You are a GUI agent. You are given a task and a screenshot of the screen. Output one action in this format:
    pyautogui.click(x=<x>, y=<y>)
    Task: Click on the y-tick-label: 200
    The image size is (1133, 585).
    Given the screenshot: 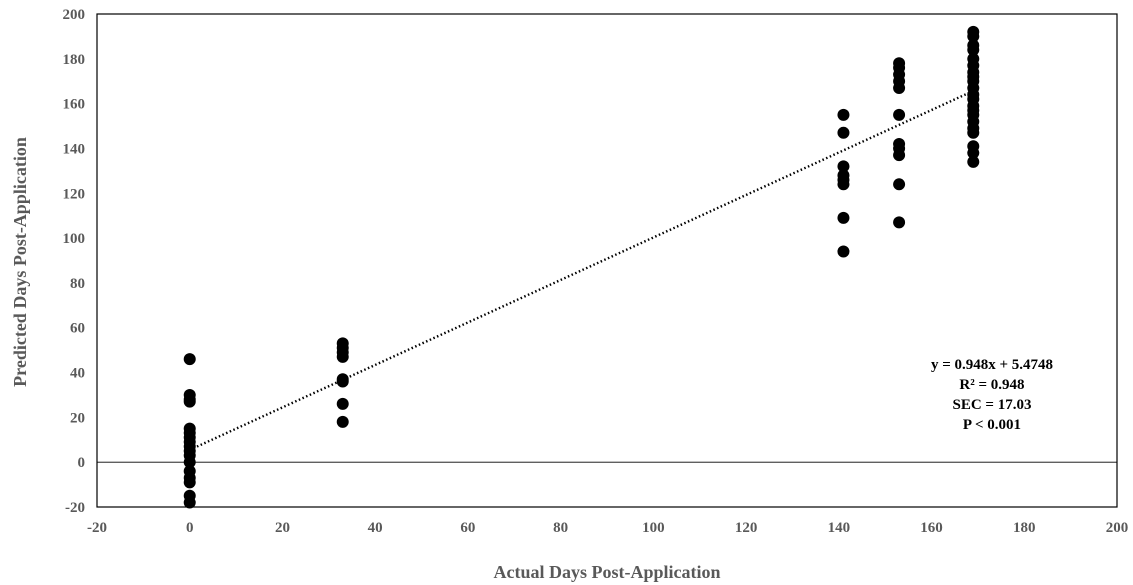 What is the action you would take?
    pyautogui.click(x=74, y=15)
    